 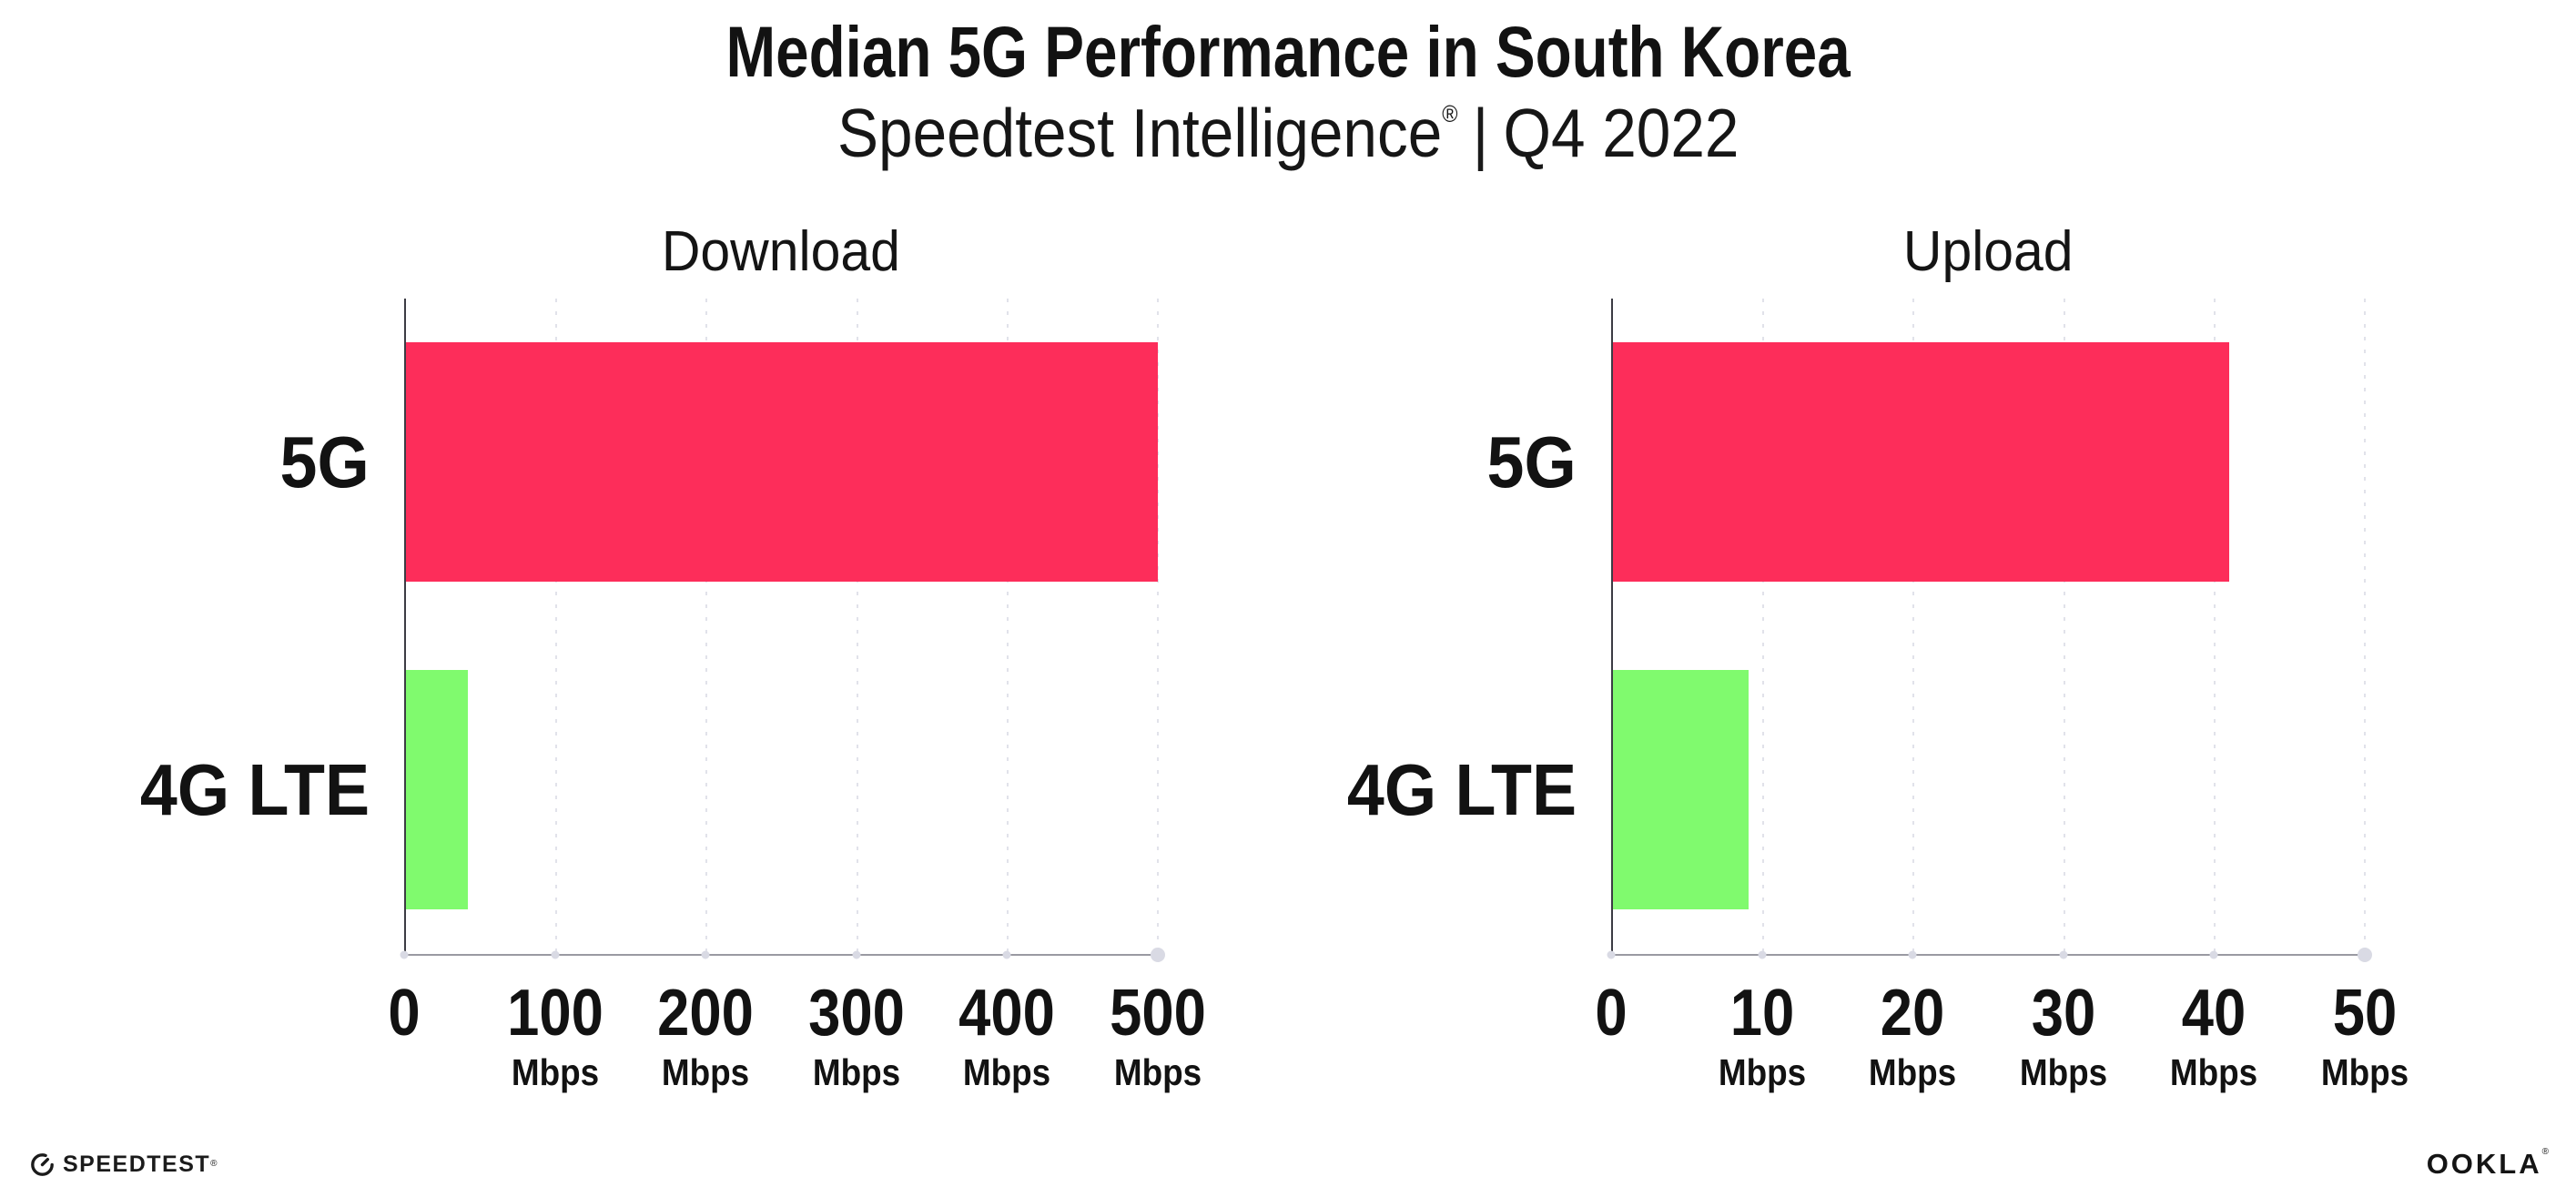 I want to click on subtitle-brand: Speedtest Intelligence, so click(x=1140, y=132).